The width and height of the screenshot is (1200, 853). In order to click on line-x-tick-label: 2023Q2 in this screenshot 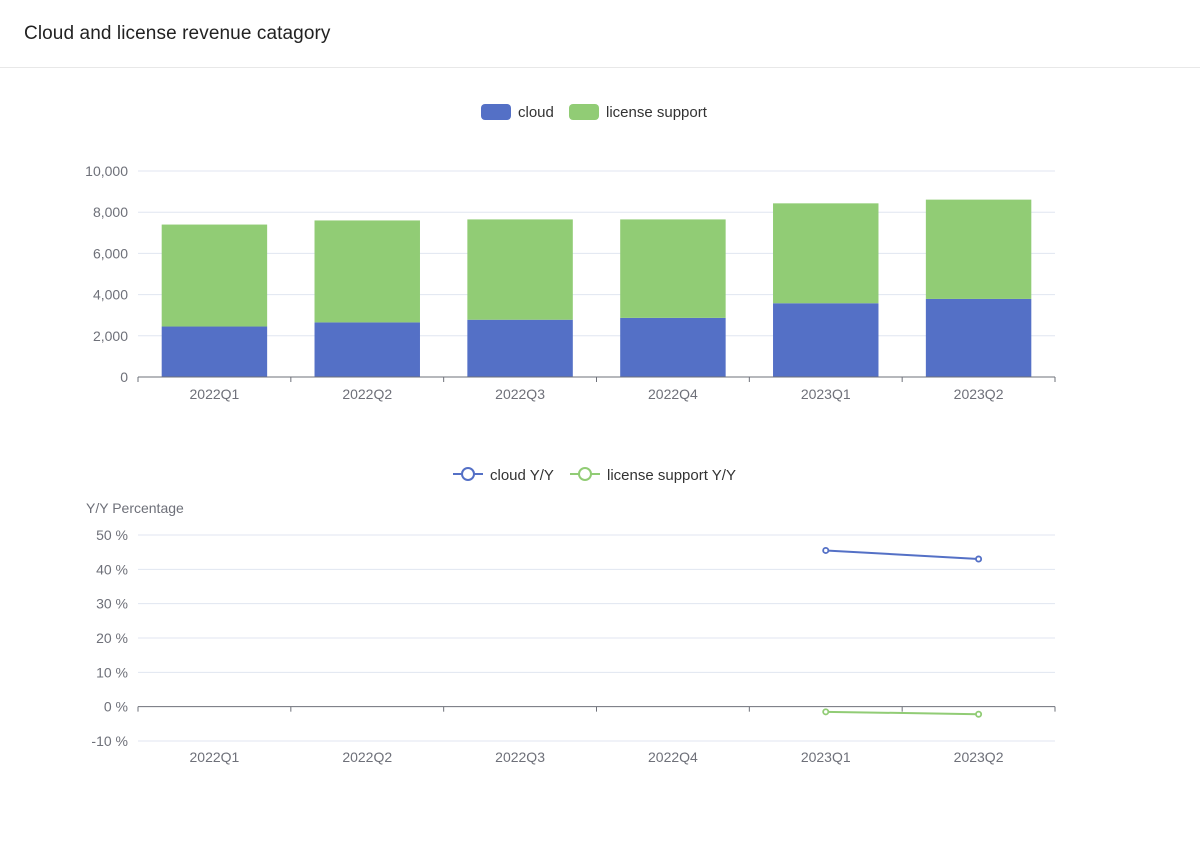, I will do `click(979, 757)`.